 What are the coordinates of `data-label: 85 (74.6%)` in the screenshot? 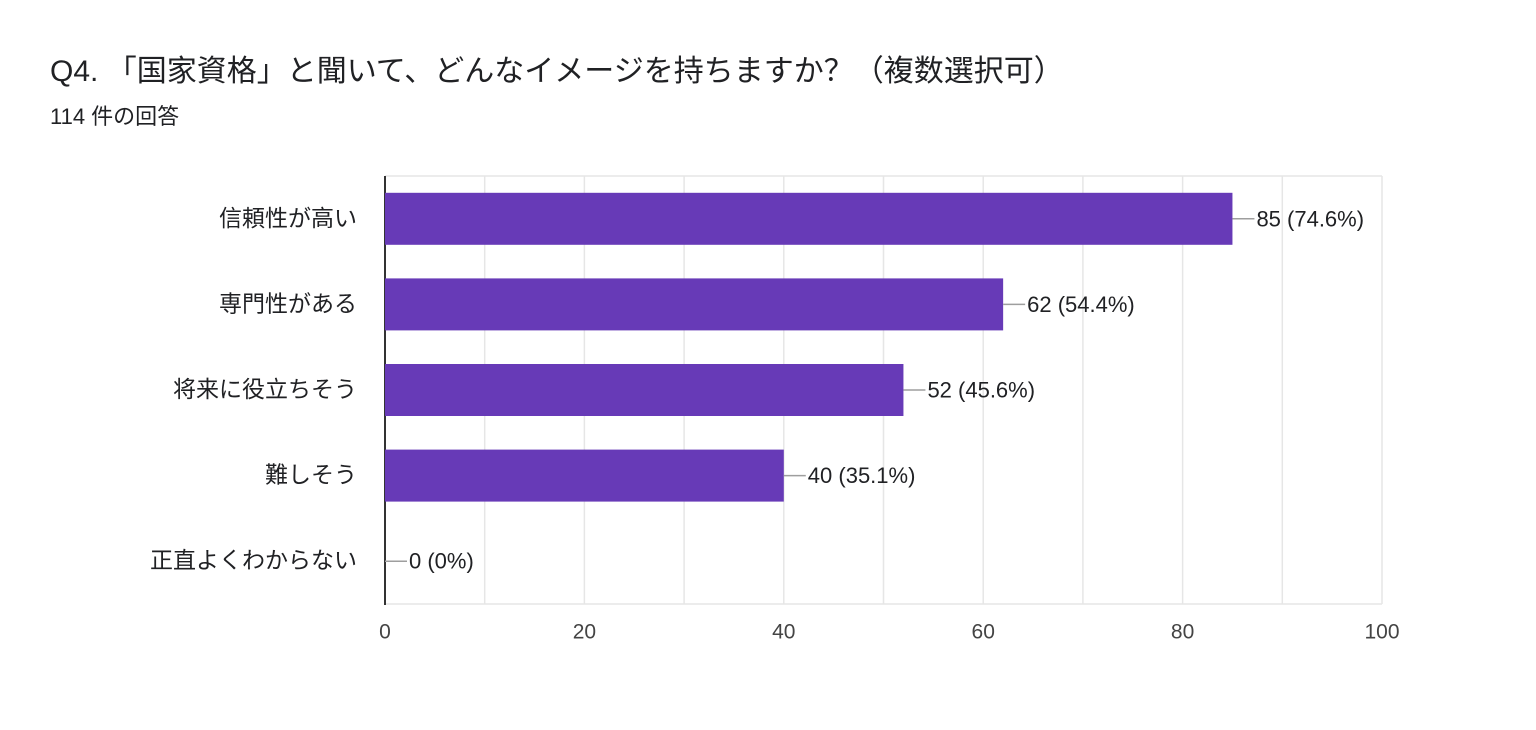 It's located at (1310, 218).